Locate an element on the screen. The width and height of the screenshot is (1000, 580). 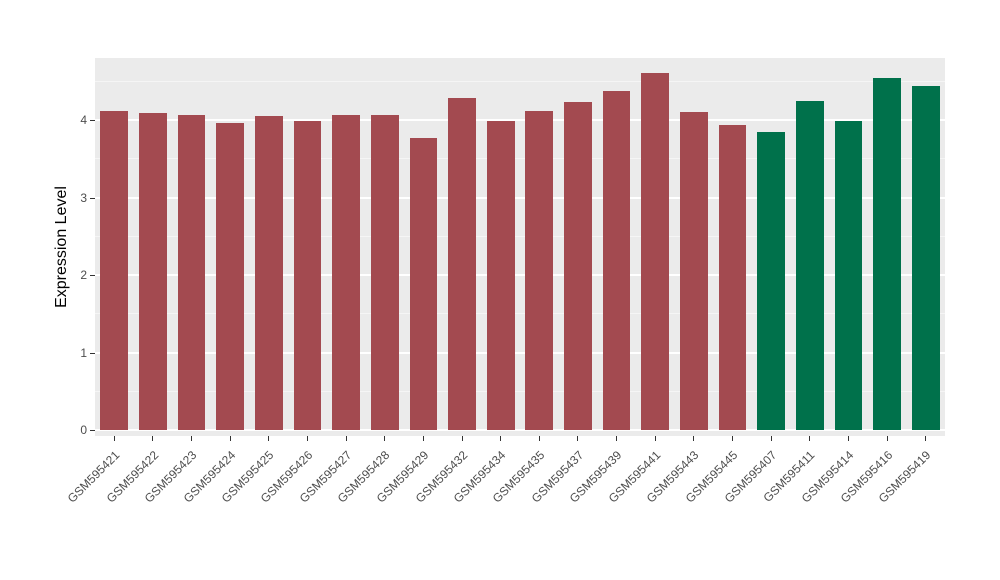
y-tick-label: 2 is located at coordinates (83, 275).